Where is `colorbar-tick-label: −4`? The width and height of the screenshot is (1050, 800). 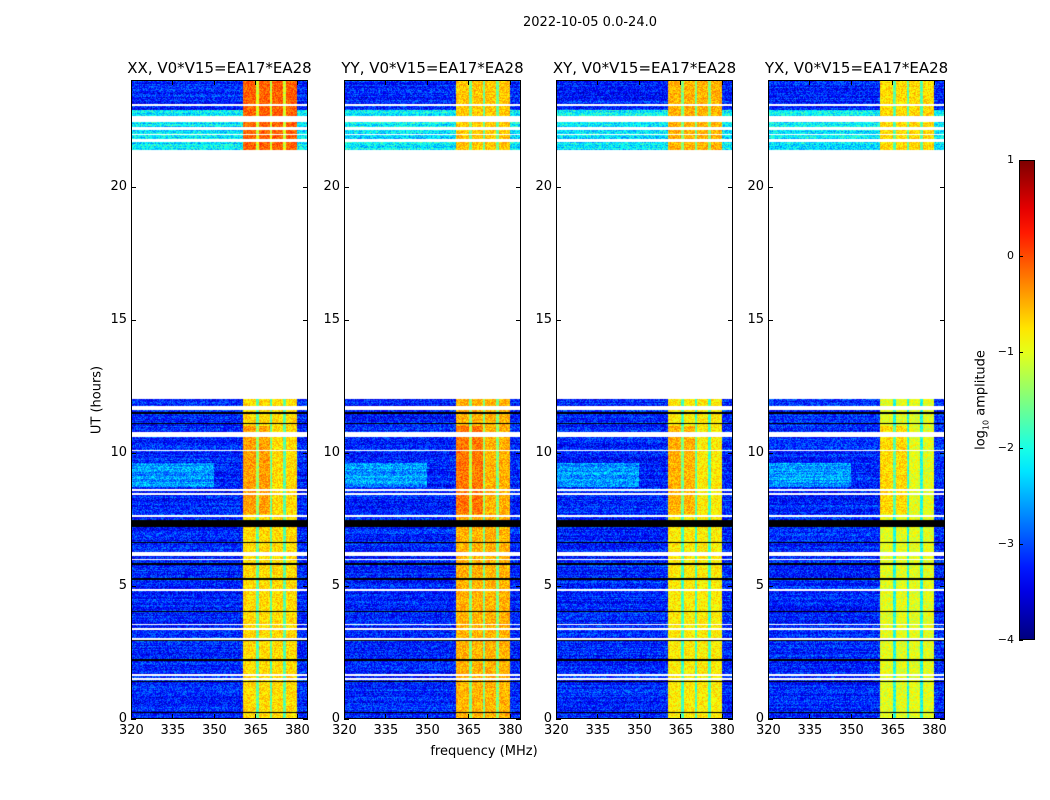 colorbar-tick-label: −4 is located at coordinates (1005, 639).